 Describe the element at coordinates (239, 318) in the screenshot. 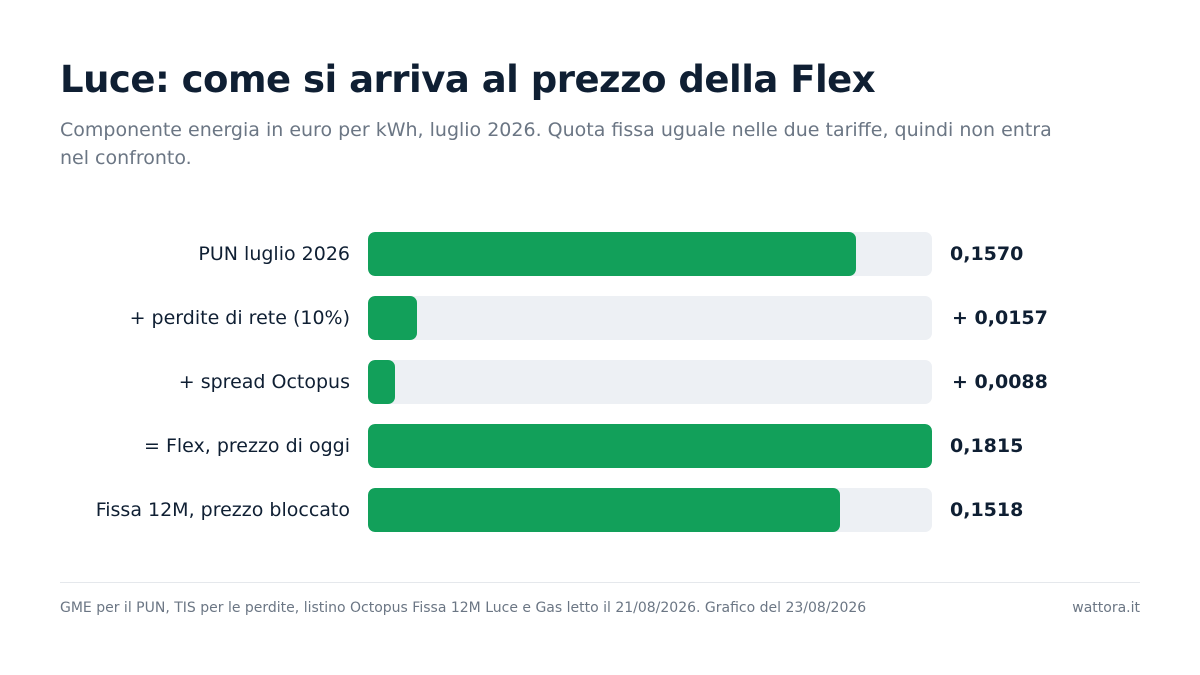

I see `category-label: + perdite di rete (10%)` at that location.